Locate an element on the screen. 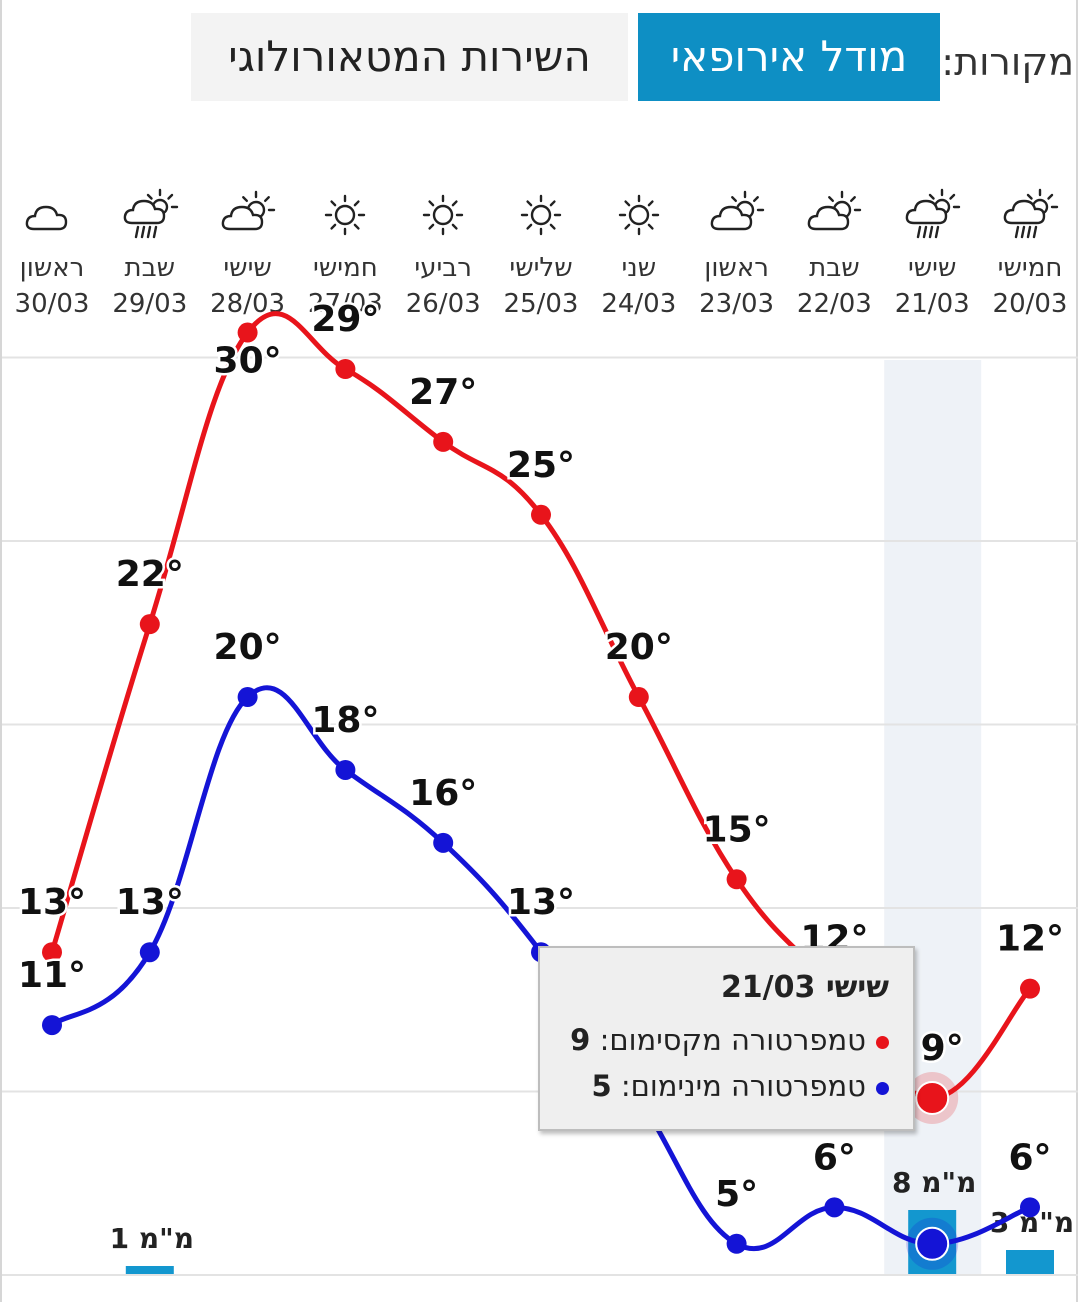 The height and width of the screenshot is (1304, 1080). day-column: שבת 22/03 is located at coordinates (834, 252).